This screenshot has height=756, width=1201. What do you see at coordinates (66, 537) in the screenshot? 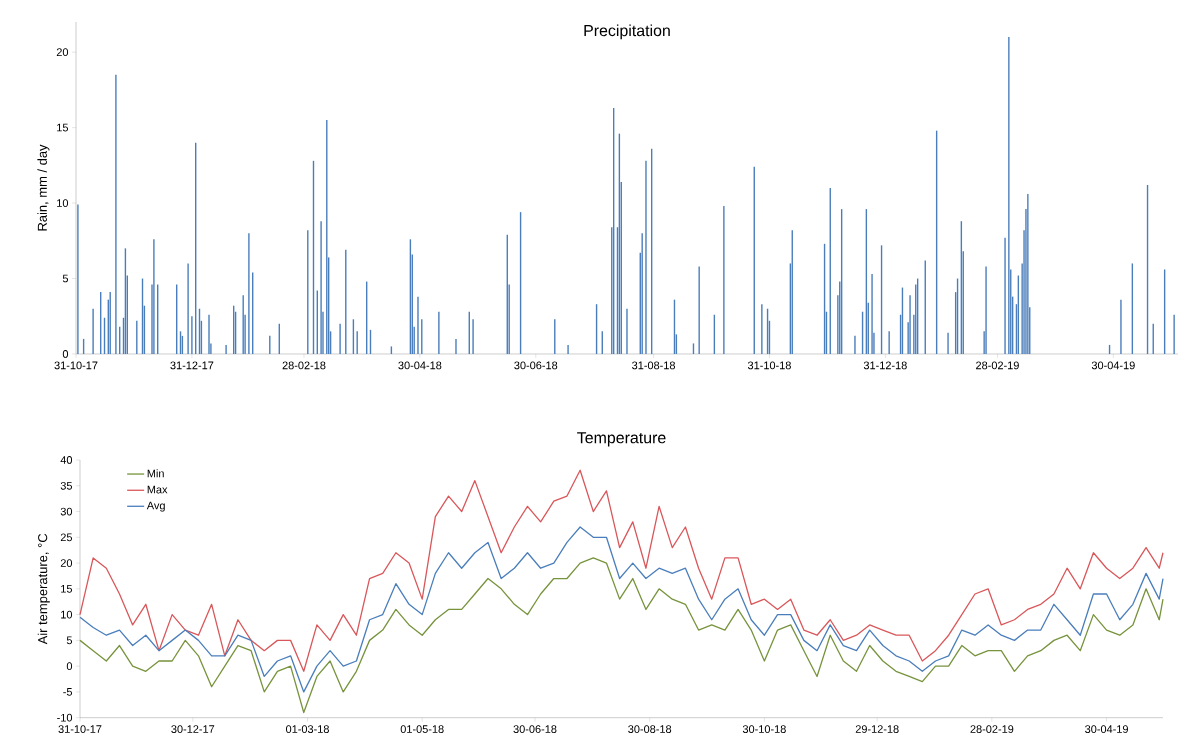
I see `y-tick-label: 25` at bounding box center [66, 537].